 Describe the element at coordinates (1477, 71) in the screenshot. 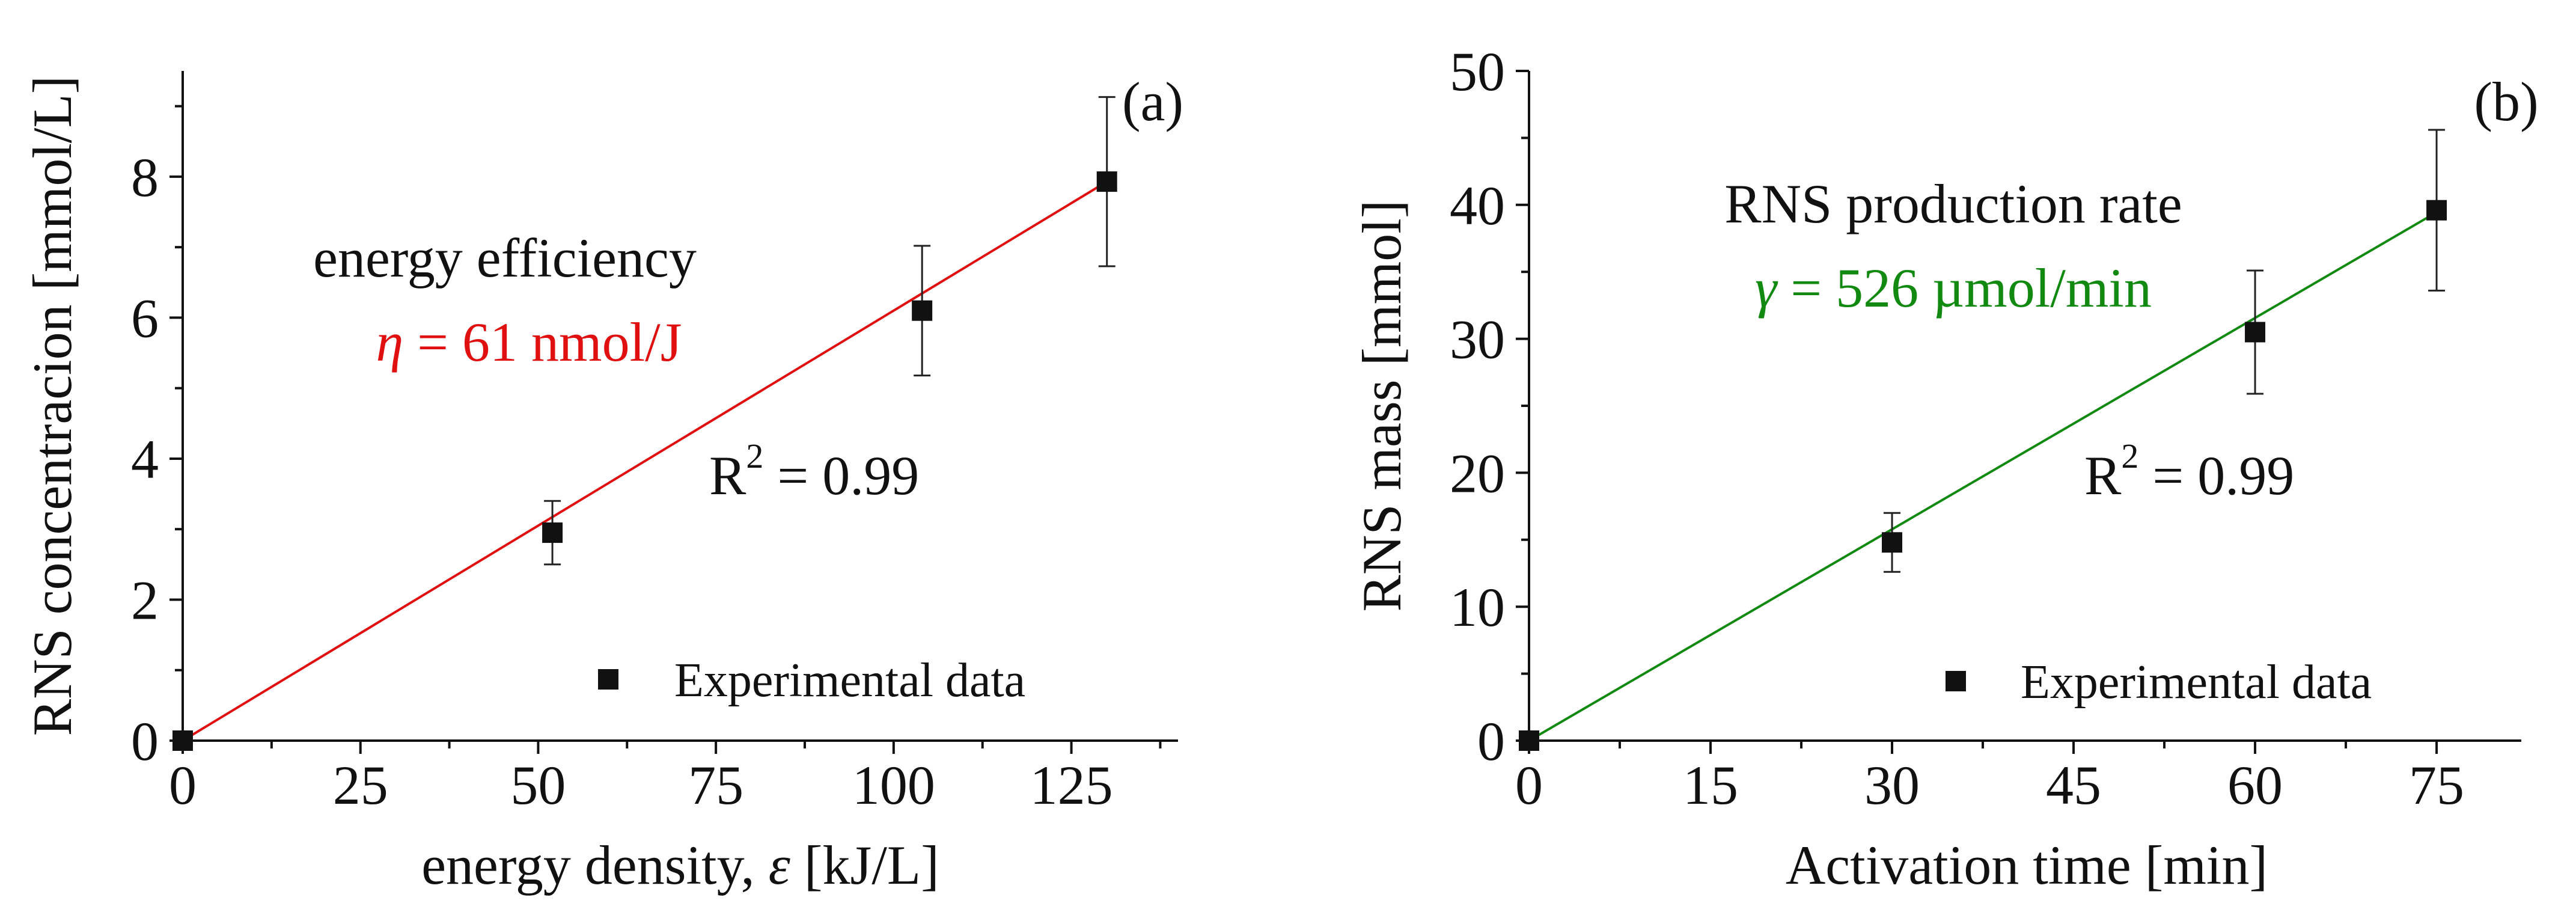

I see `panel-b-y-tick-label: 50` at that location.